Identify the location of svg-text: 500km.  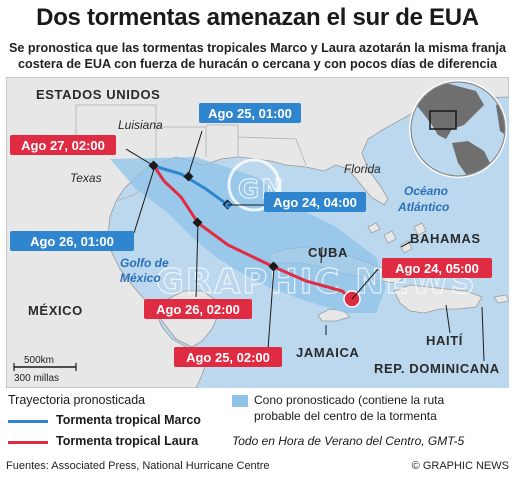
(39, 360).